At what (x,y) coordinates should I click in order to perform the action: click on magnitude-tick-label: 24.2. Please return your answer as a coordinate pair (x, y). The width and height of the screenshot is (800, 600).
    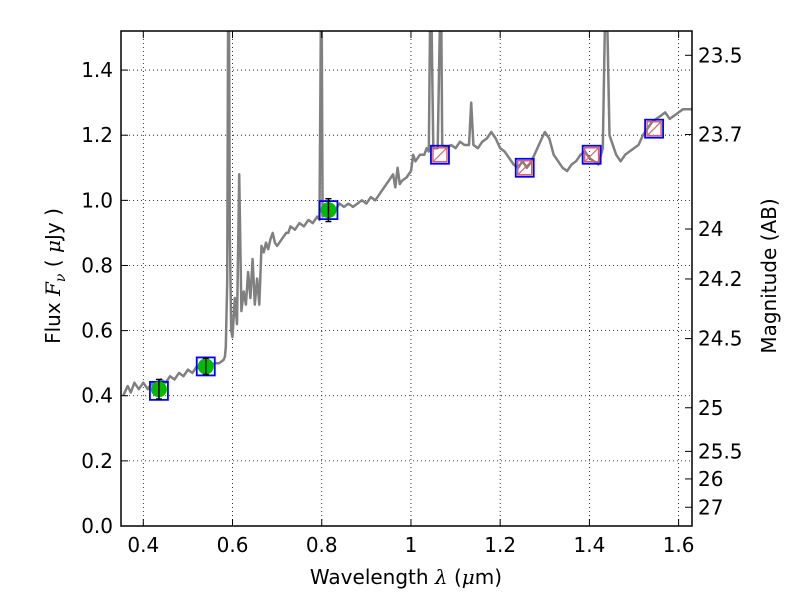
    Looking at the image, I should click on (720, 279).